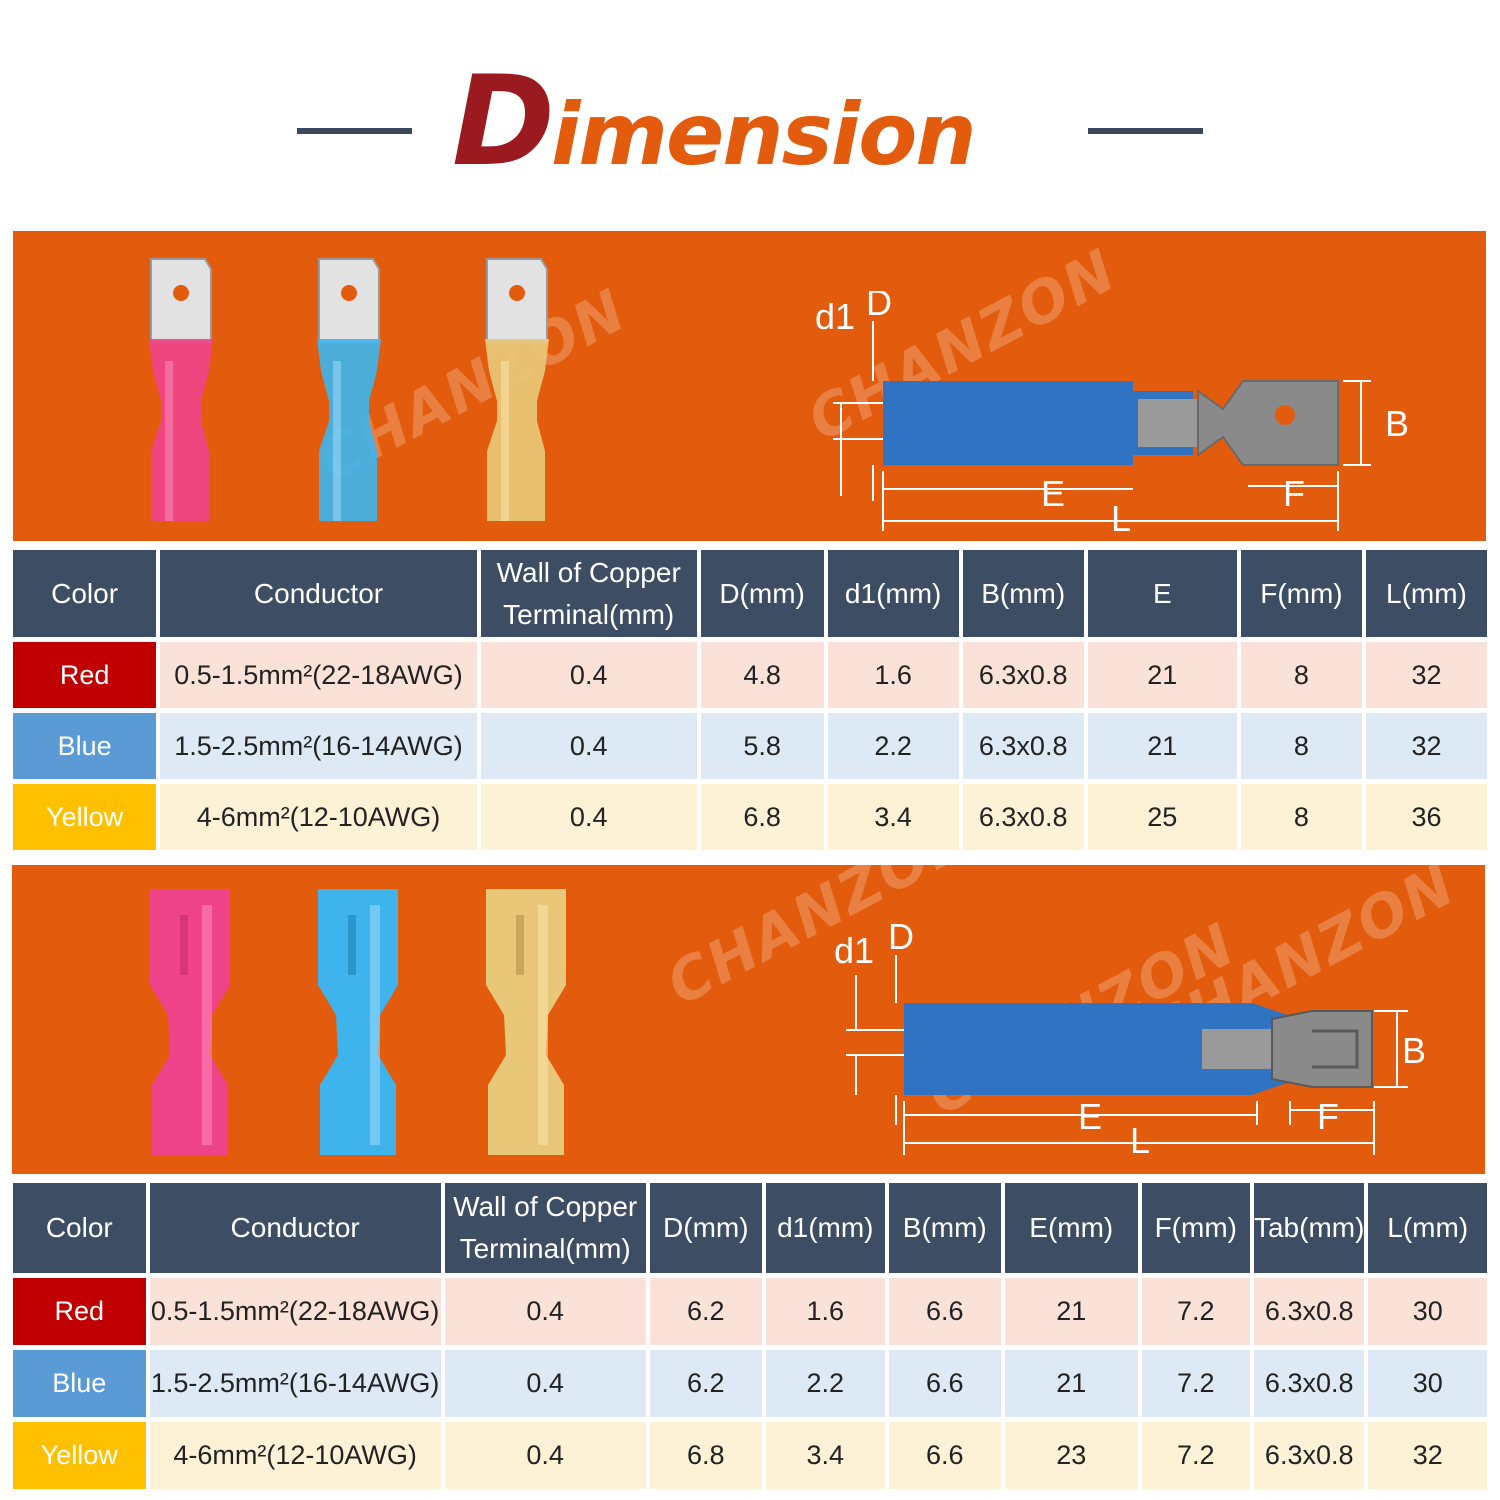 This screenshot has height=1500, width=1500. Describe the element at coordinates (1023, 593) in the screenshot. I see `header-B: B(mm)` at that location.